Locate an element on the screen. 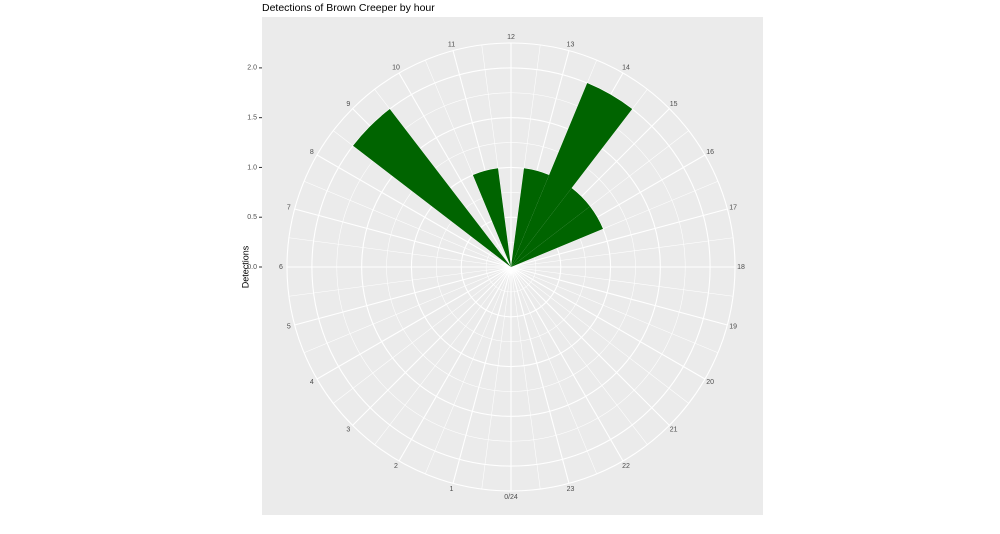 This screenshot has height=534, width=1000. y-tick-label: 2.0 is located at coordinates (252, 68).